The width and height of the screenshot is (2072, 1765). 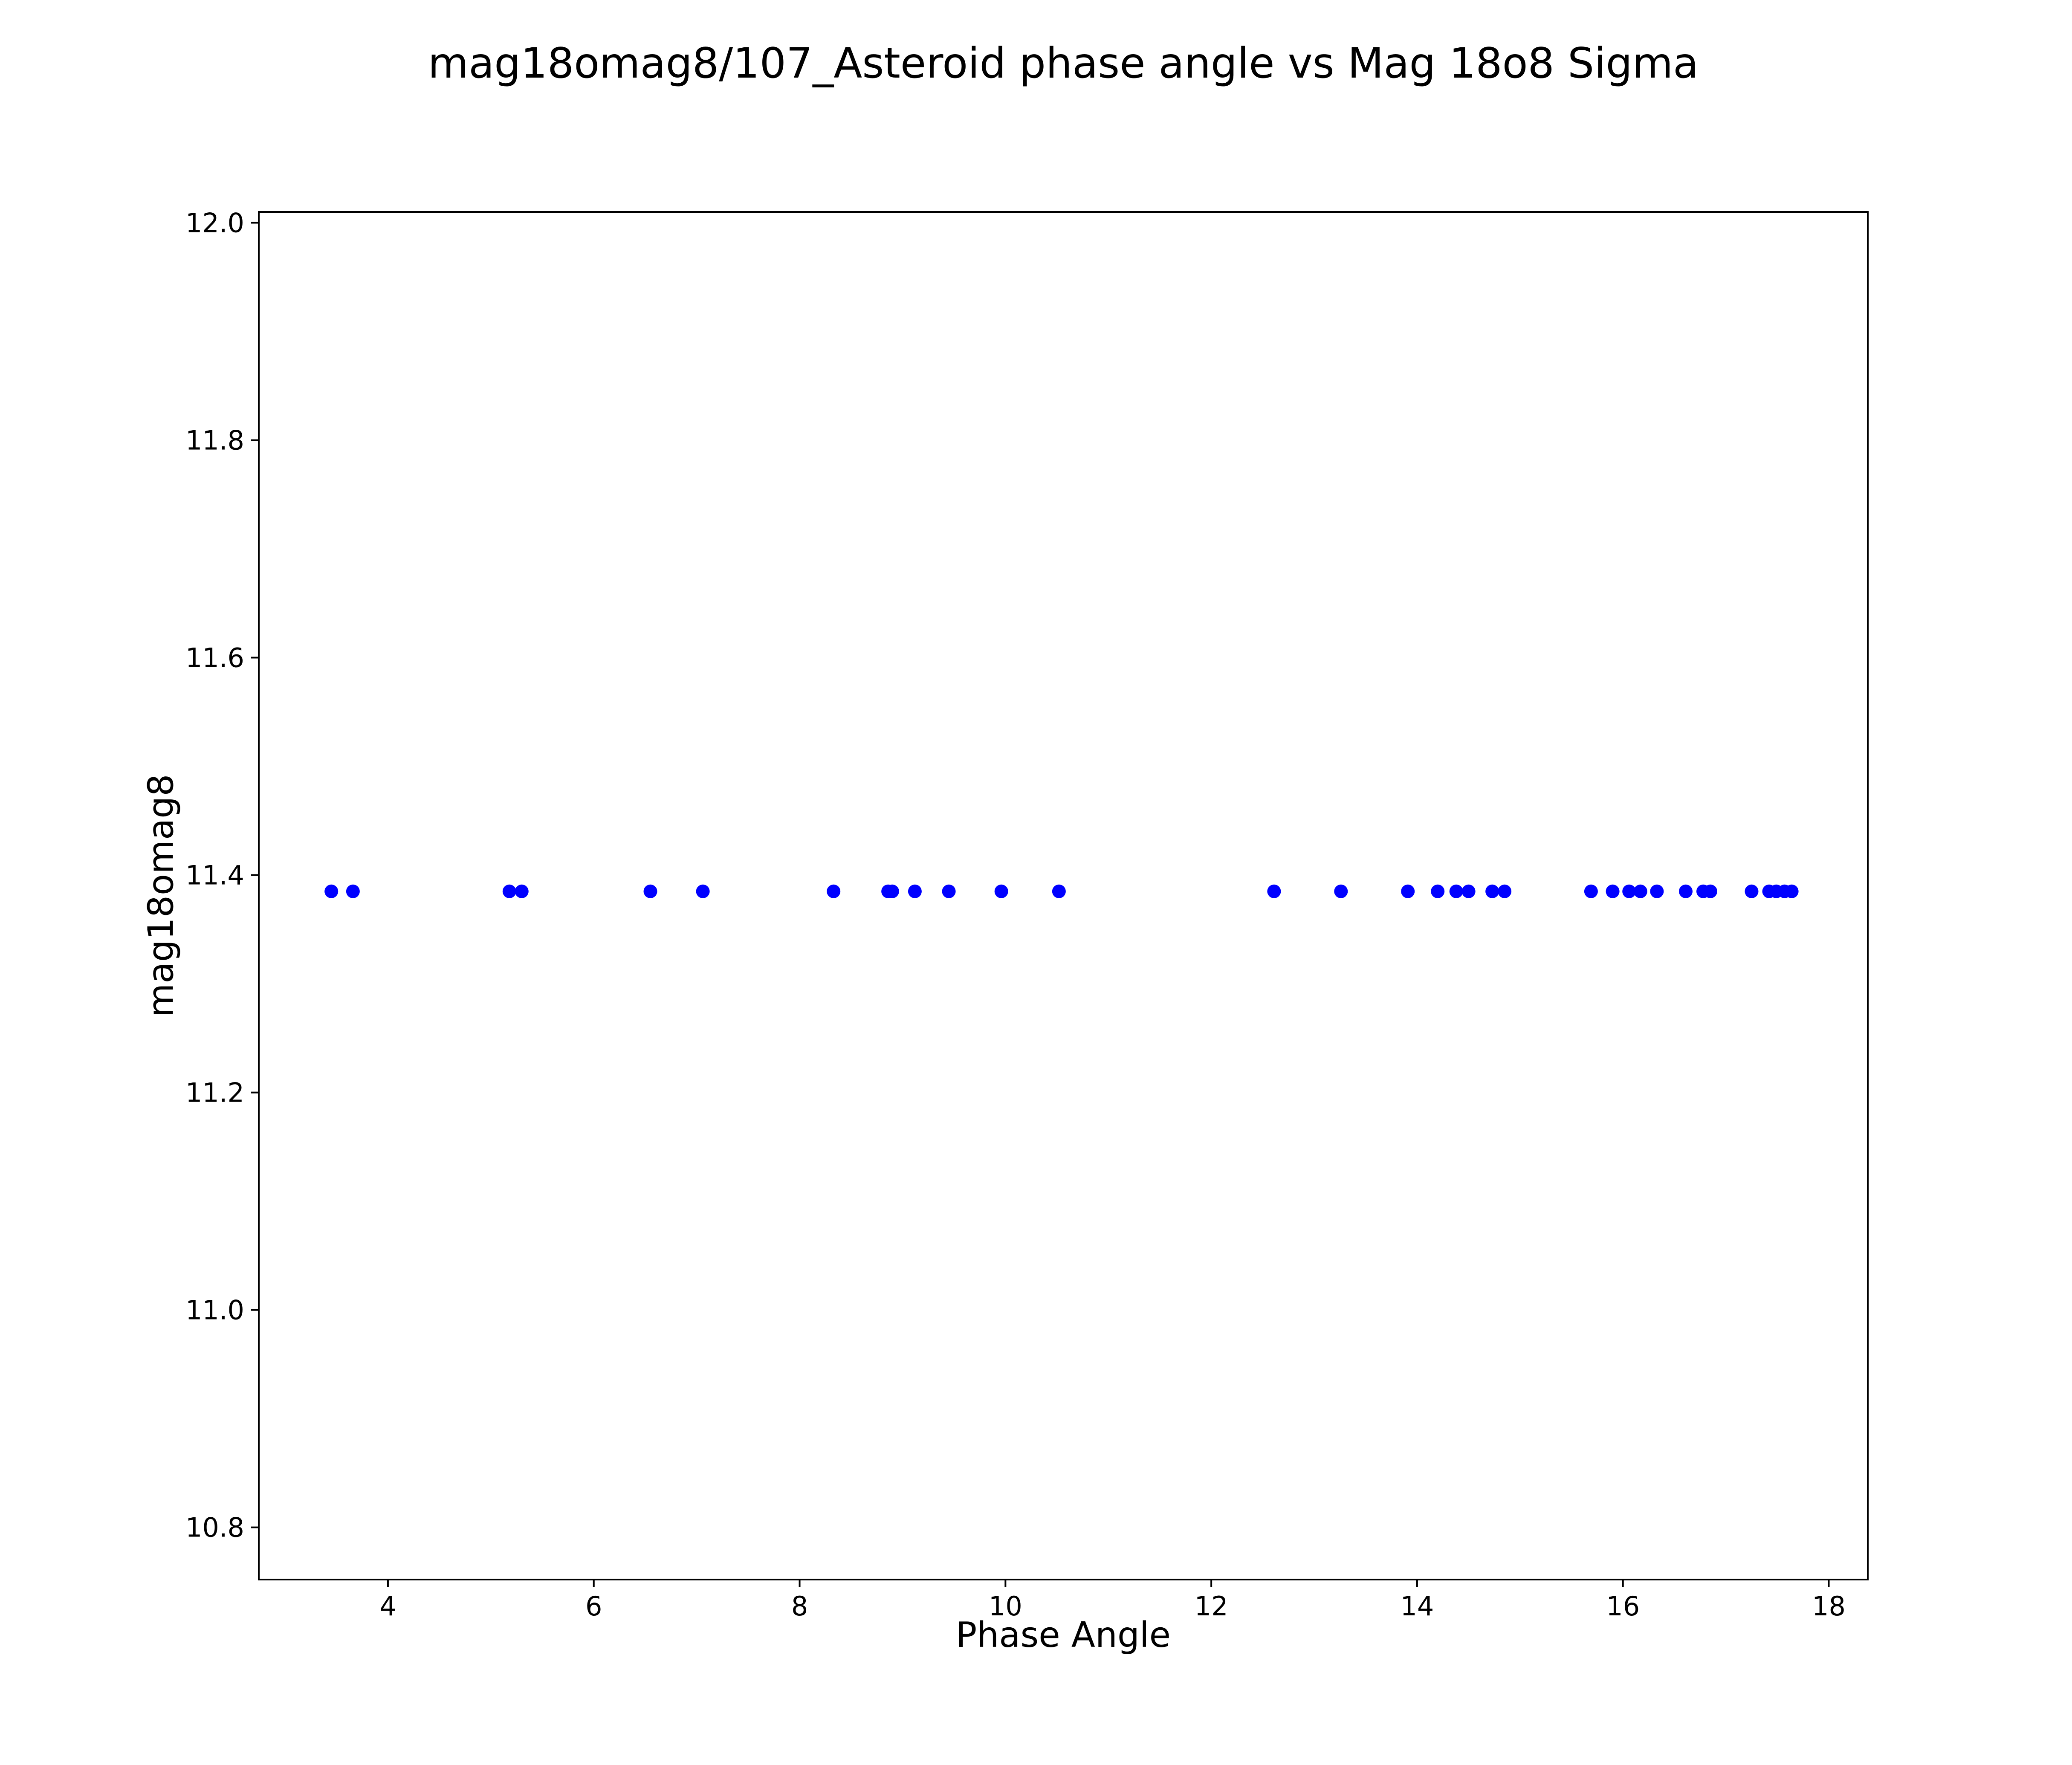 What do you see at coordinates (214, 440) in the screenshot?
I see `y-tick-label: 11.8` at bounding box center [214, 440].